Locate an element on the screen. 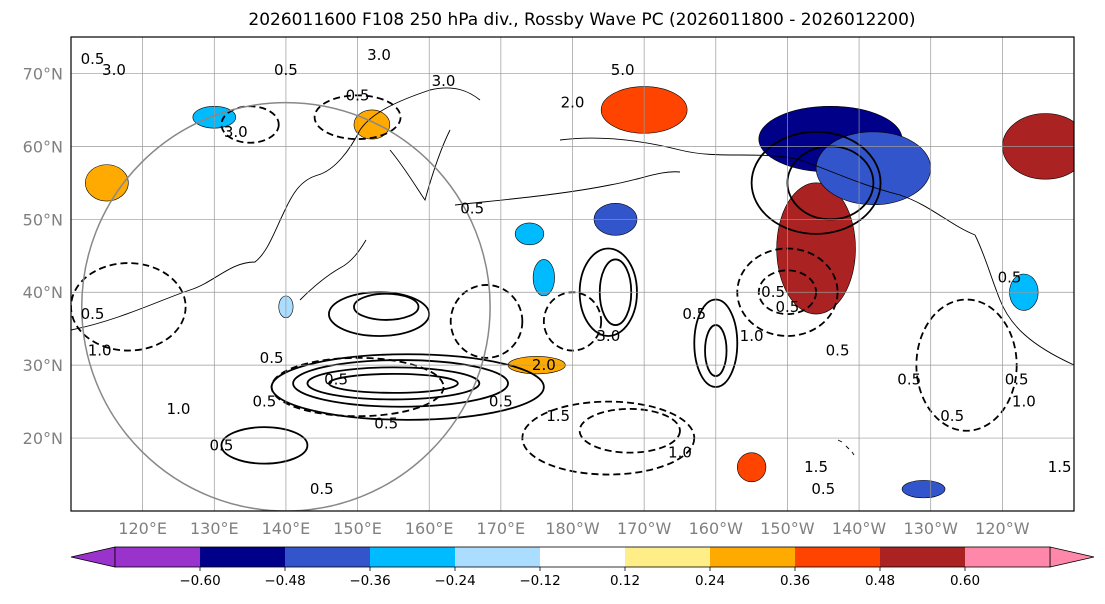  latitude-axis-labels: 70°N 60°N 50°N 40°N 30°N 20°N is located at coordinates (43, 256).